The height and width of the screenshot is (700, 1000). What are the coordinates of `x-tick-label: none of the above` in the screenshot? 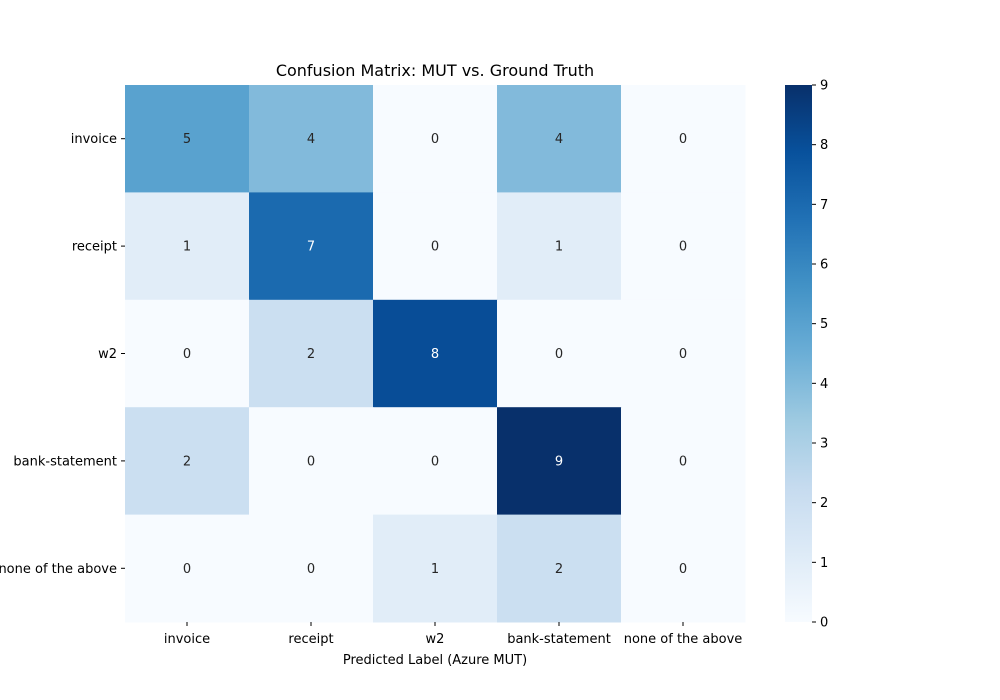 It's located at (683, 639).